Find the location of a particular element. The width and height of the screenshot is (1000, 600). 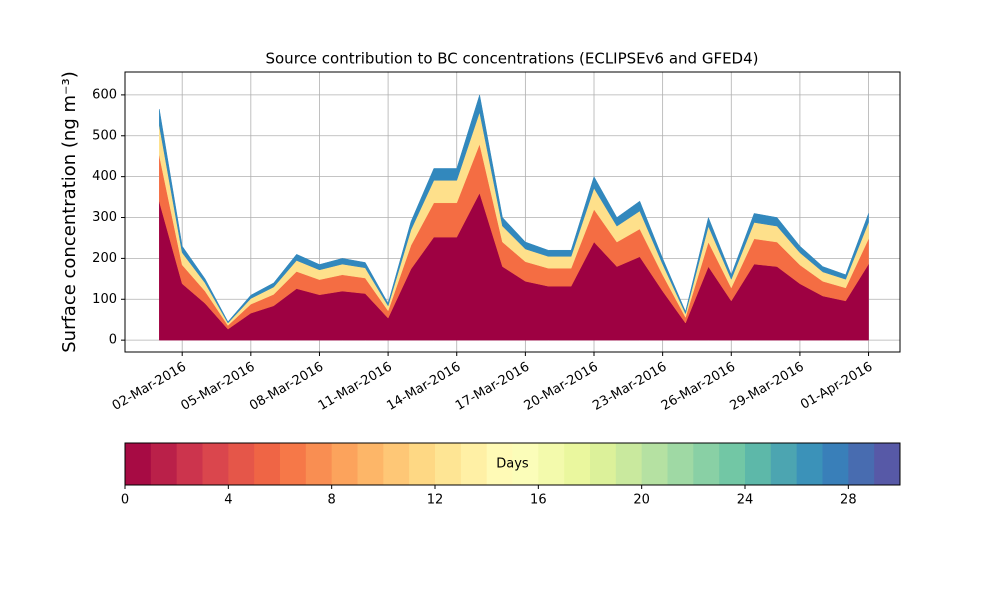

x-tick-label: 23-Mar-2016 is located at coordinates (629, 387).